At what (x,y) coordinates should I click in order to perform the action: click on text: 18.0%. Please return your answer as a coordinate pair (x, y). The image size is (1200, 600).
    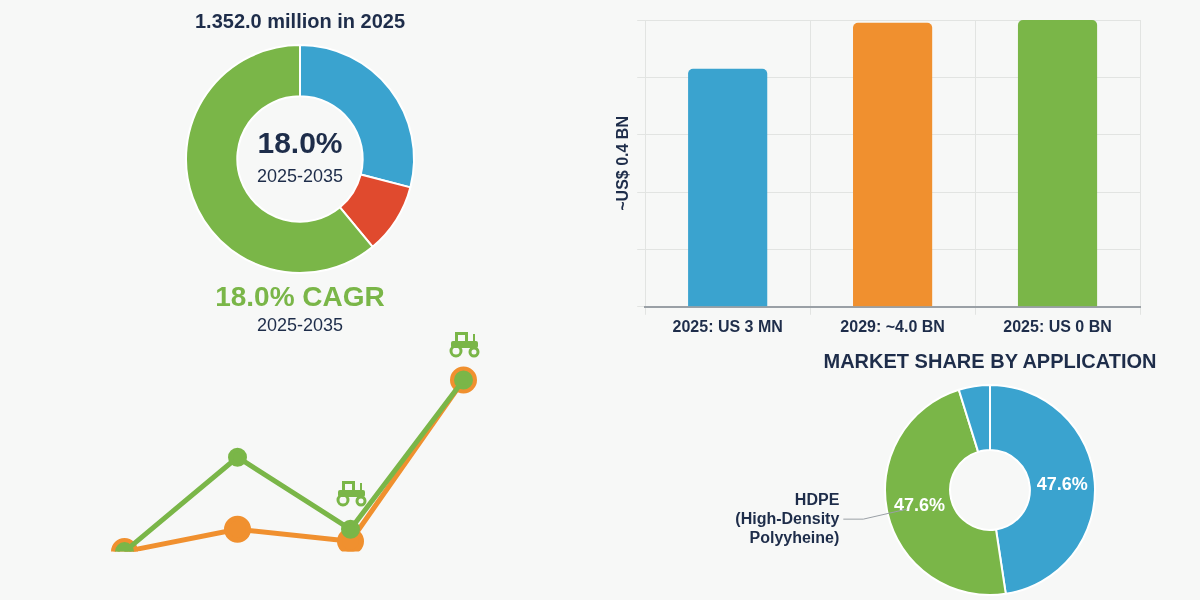
    Looking at the image, I should click on (300, 143).